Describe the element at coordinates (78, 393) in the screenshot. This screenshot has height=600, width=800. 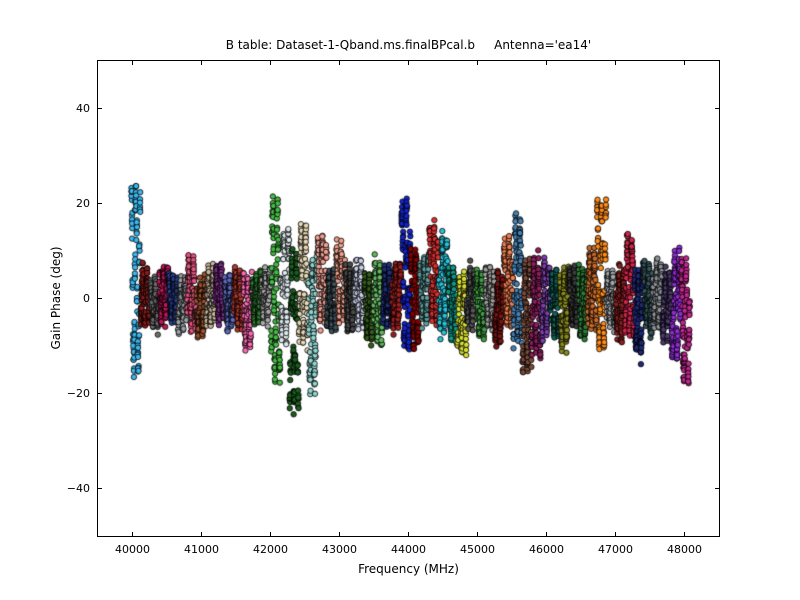
I see `y-tick-label: −20` at that location.